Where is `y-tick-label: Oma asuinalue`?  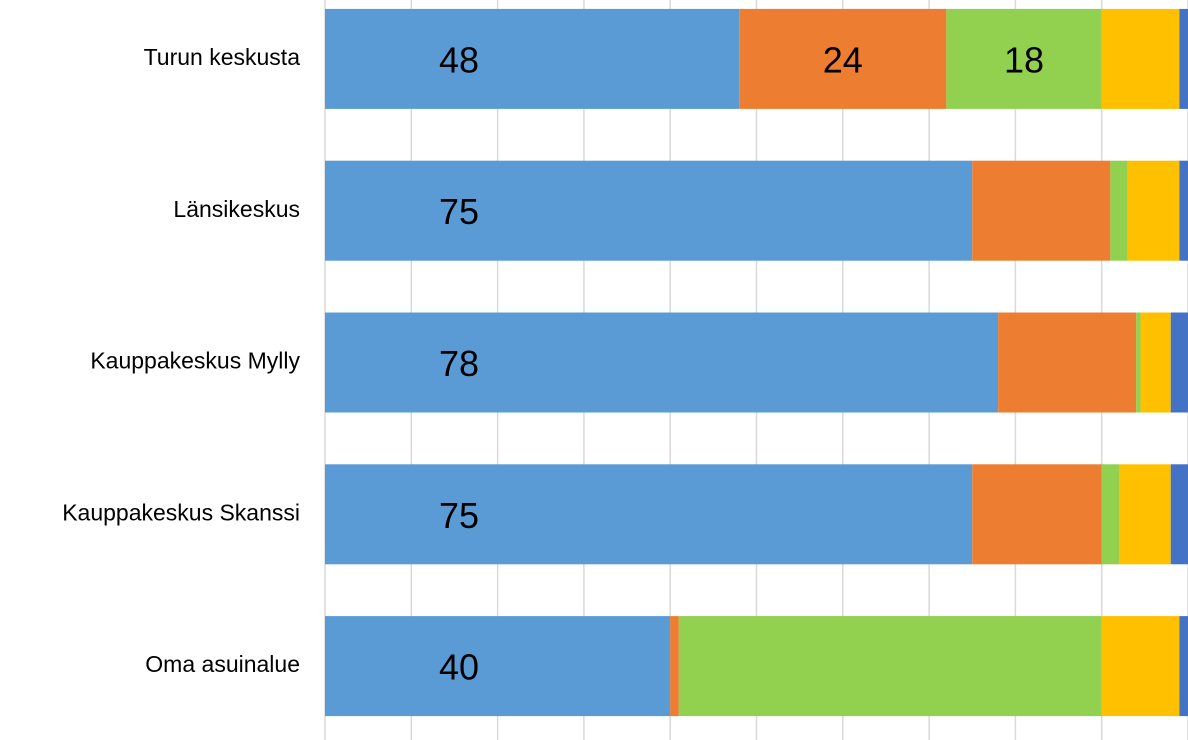
y-tick-label: Oma asuinalue is located at coordinates (222, 664).